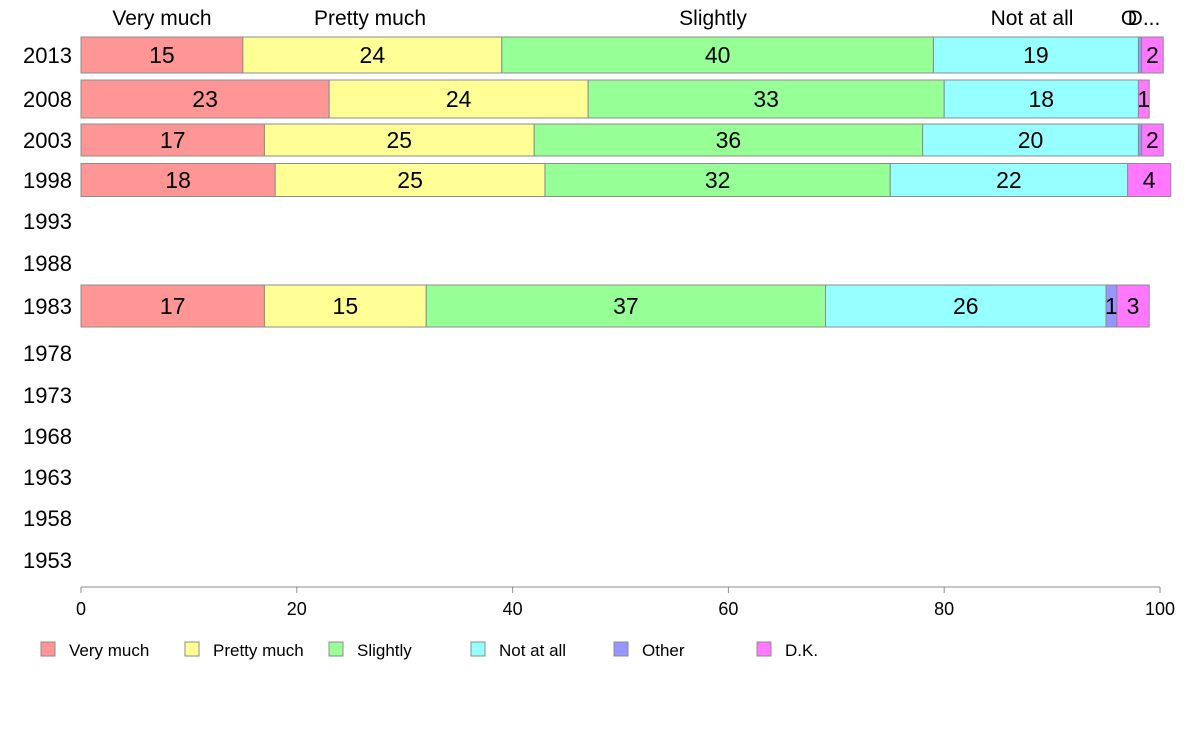 The image size is (1188, 736). What do you see at coordinates (258, 650) in the screenshot?
I see `legend-label-pretty-much: Pretty much` at bounding box center [258, 650].